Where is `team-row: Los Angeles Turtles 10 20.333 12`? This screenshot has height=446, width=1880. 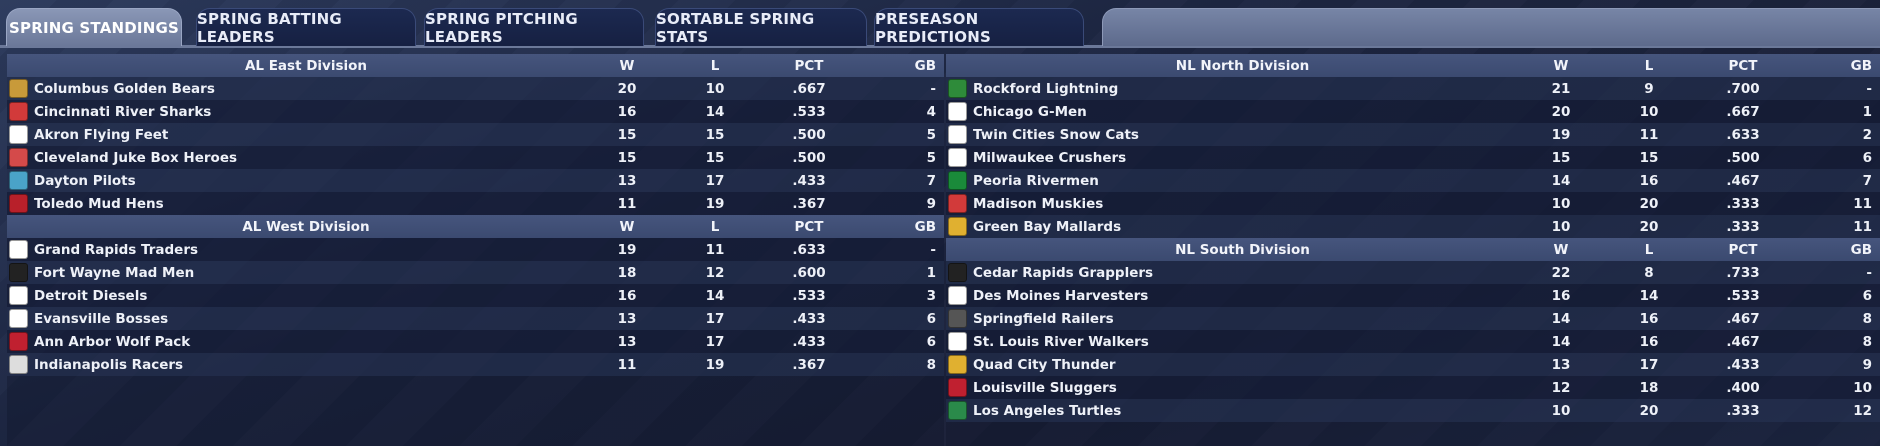
team-row: Los Angeles Turtles 10 20.333 12 is located at coordinates (1413, 410).